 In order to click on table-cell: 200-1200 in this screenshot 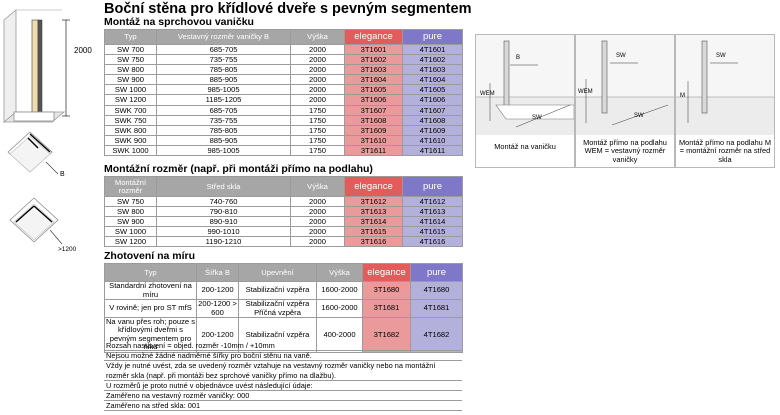, I will do `click(217, 335)`.